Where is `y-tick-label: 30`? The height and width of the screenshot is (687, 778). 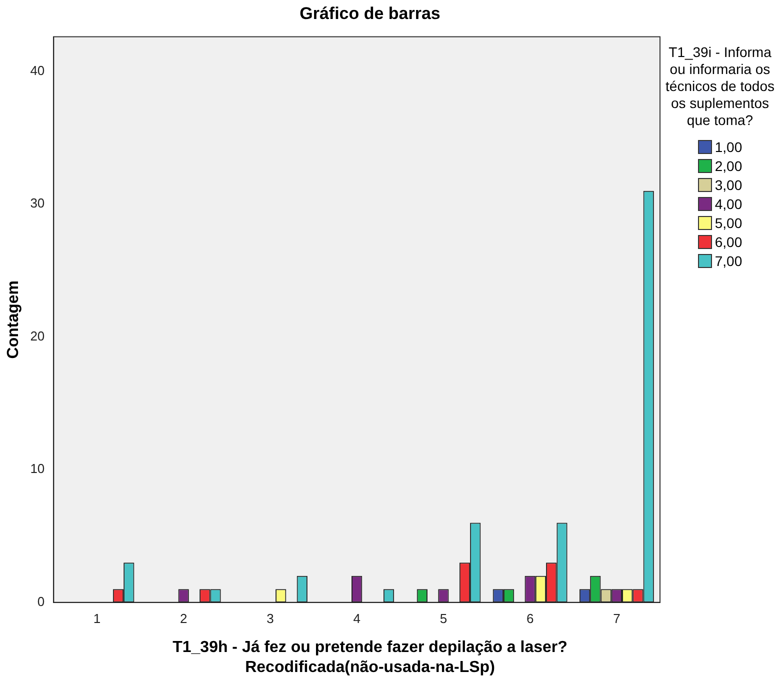
y-tick-label: 30 is located at coordinates (37, 203).